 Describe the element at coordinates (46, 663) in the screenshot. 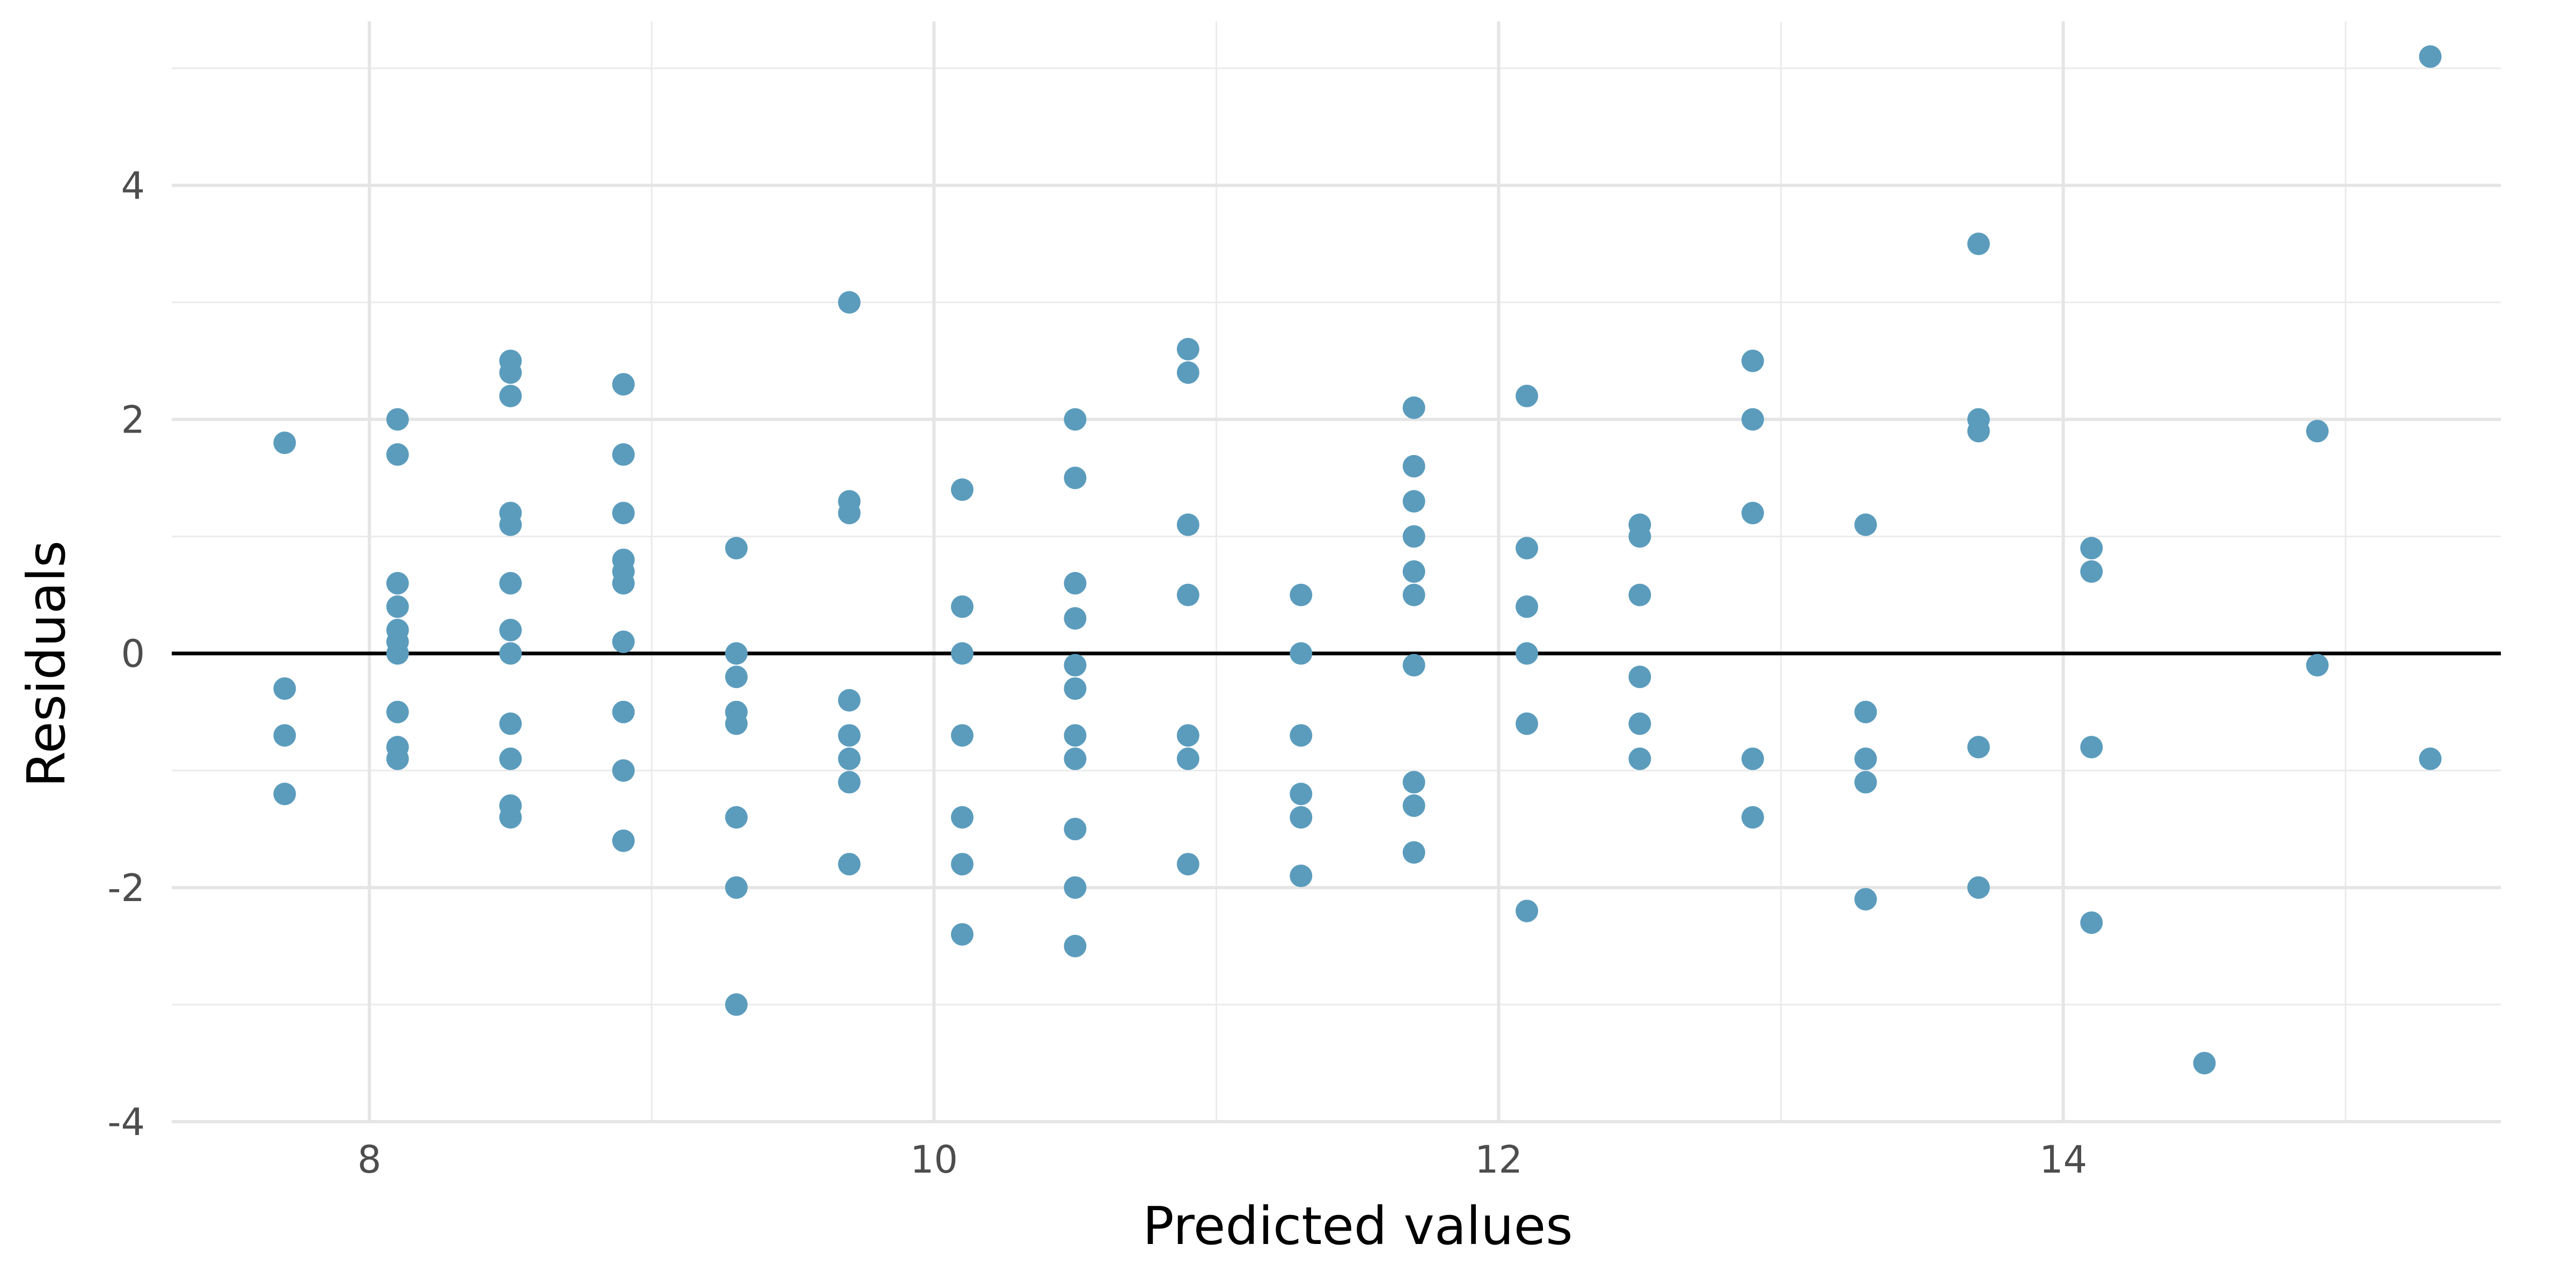

I see `y-axis-title: Residuals` at that location.